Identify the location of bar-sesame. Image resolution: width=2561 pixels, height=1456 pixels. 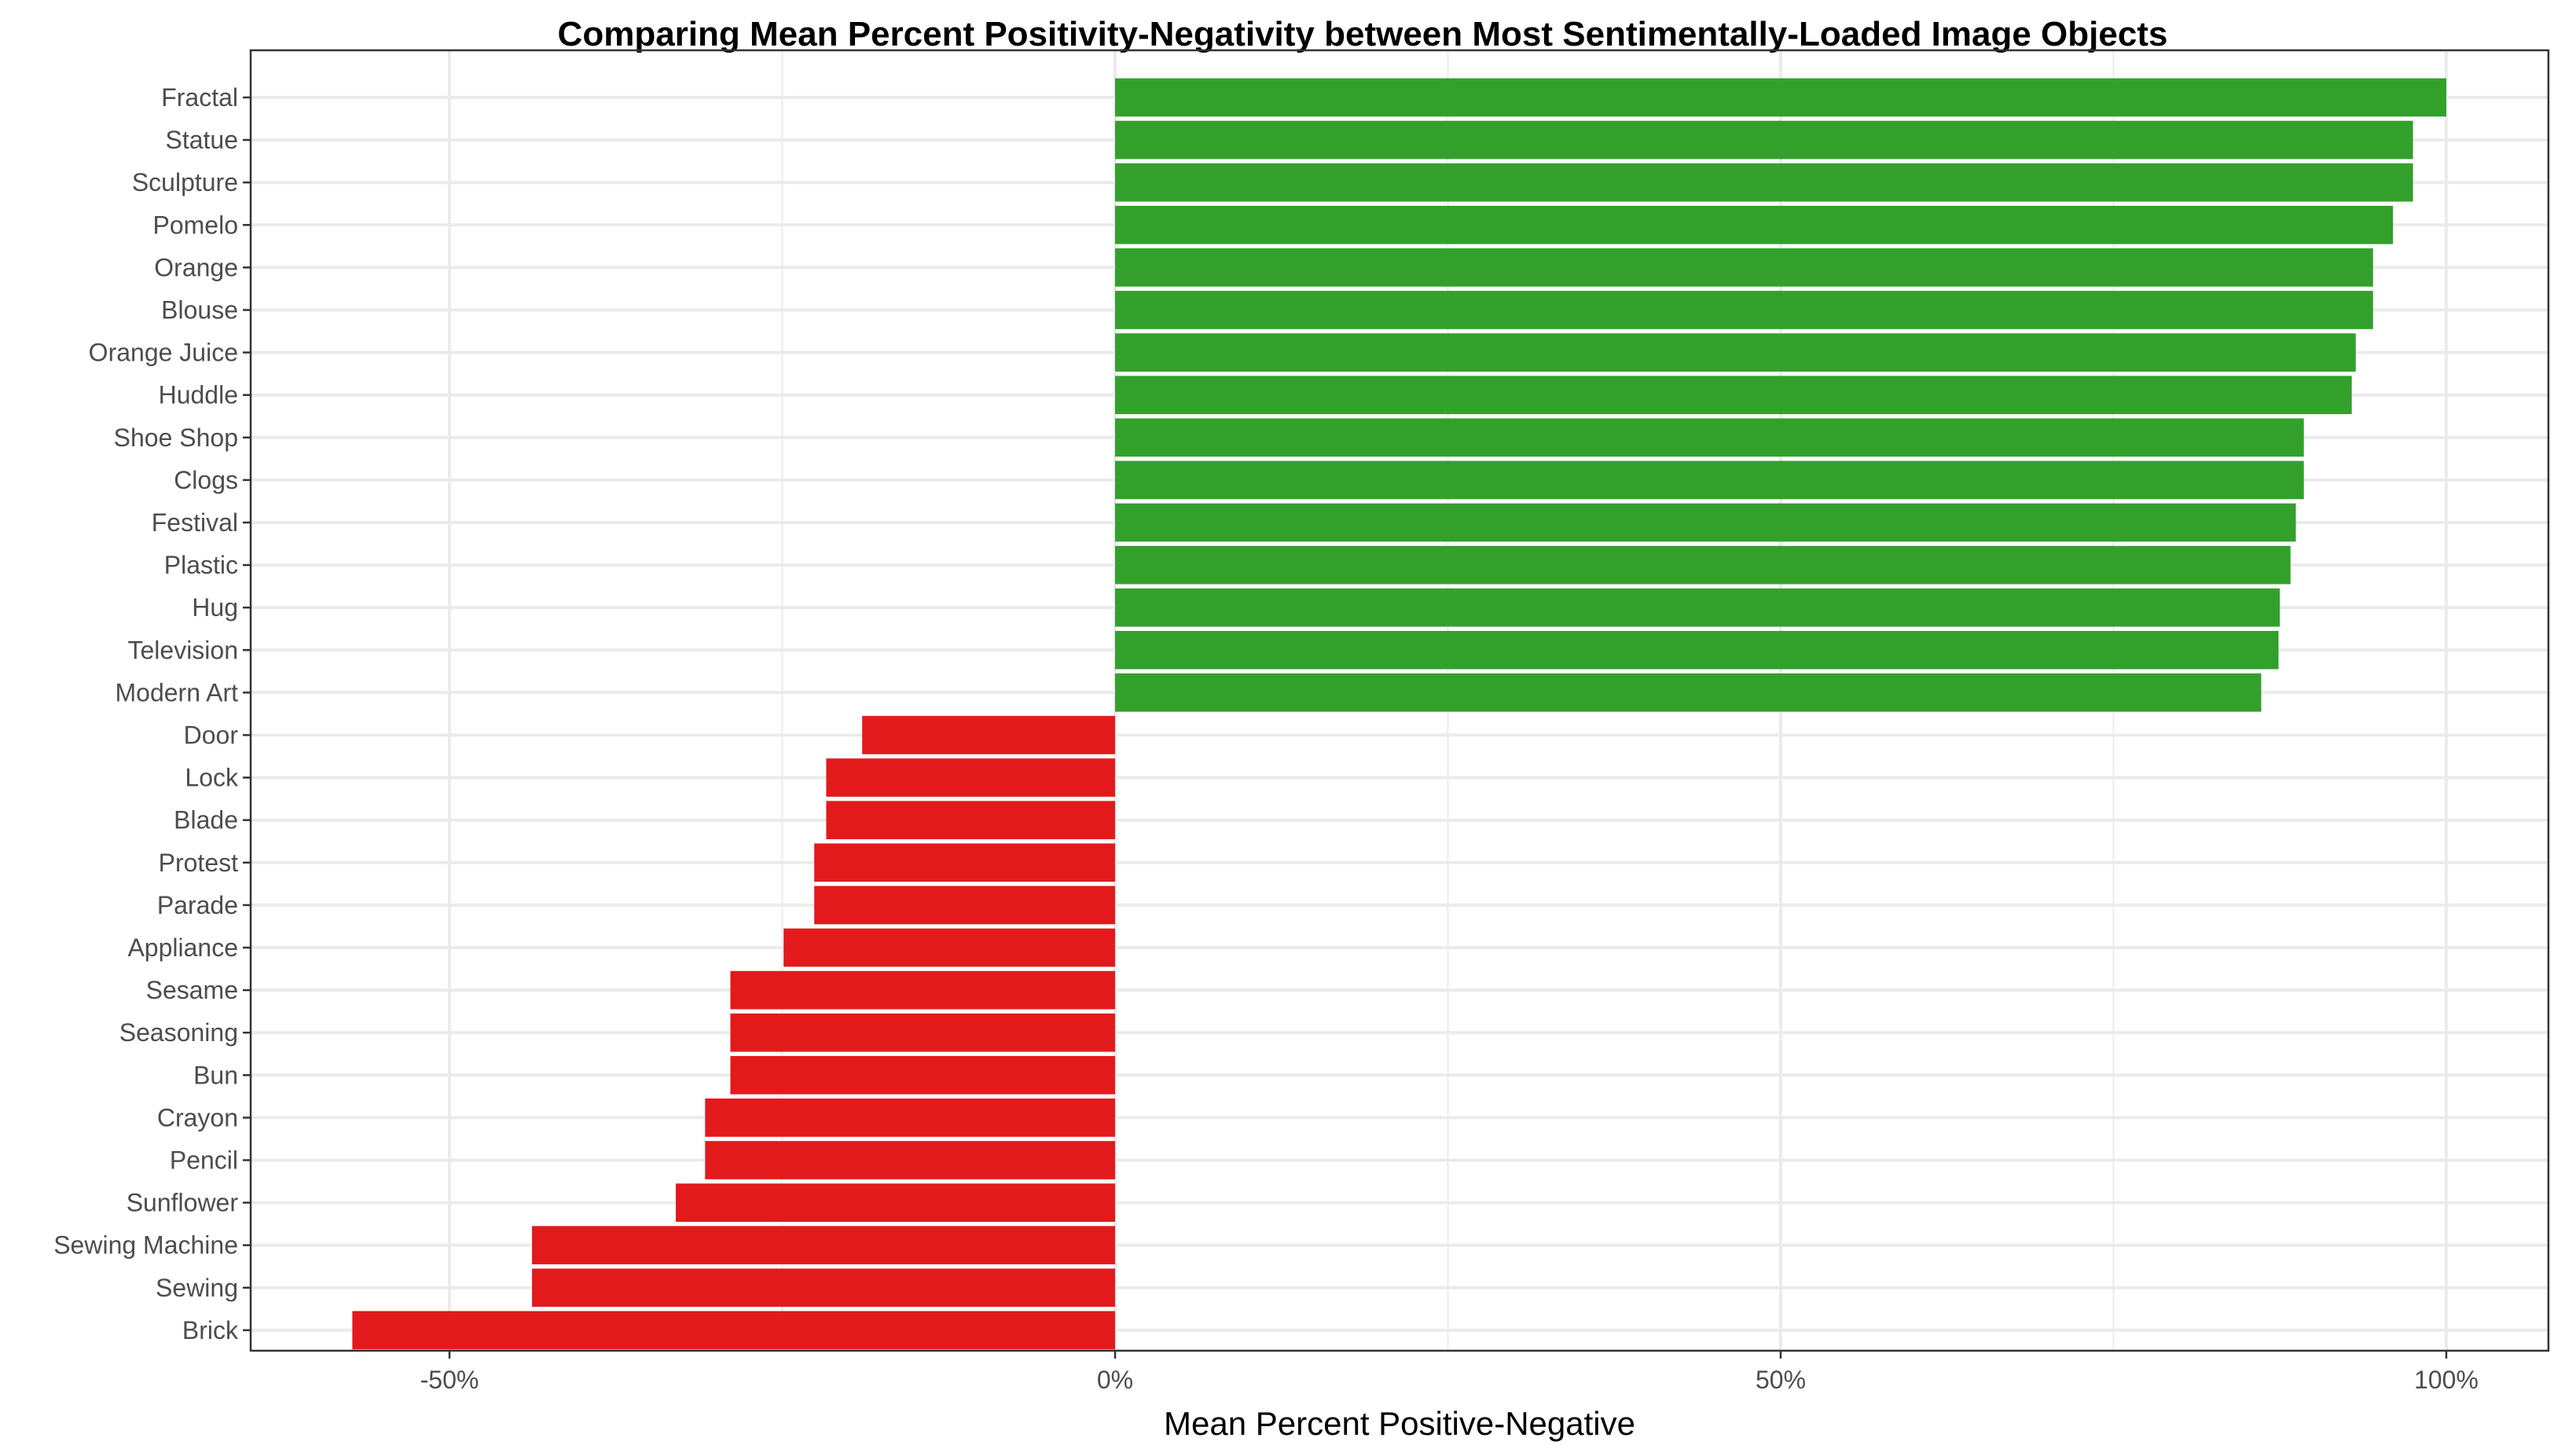
(922, 990).